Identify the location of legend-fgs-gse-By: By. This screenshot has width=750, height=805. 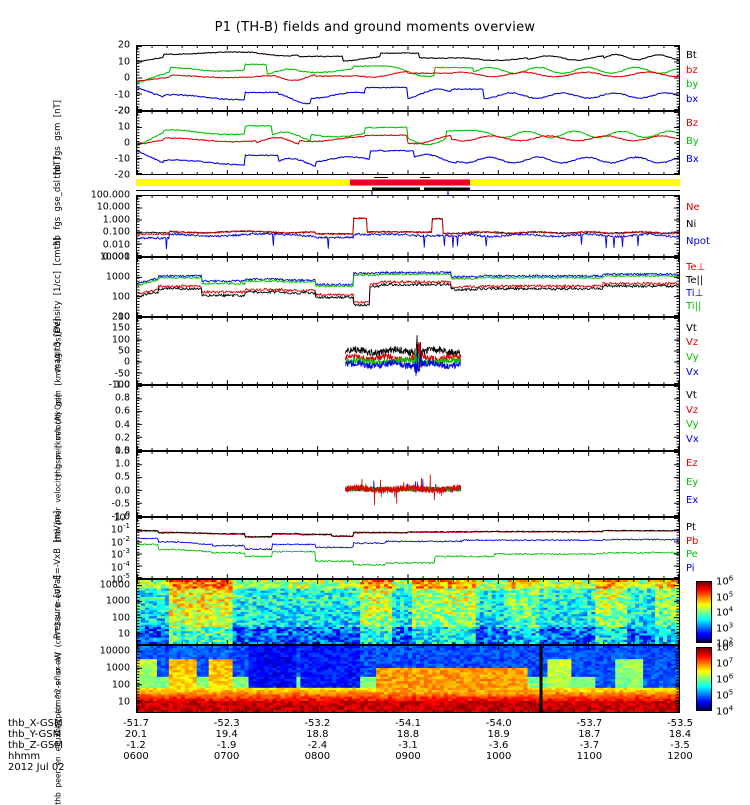
(692, 142).